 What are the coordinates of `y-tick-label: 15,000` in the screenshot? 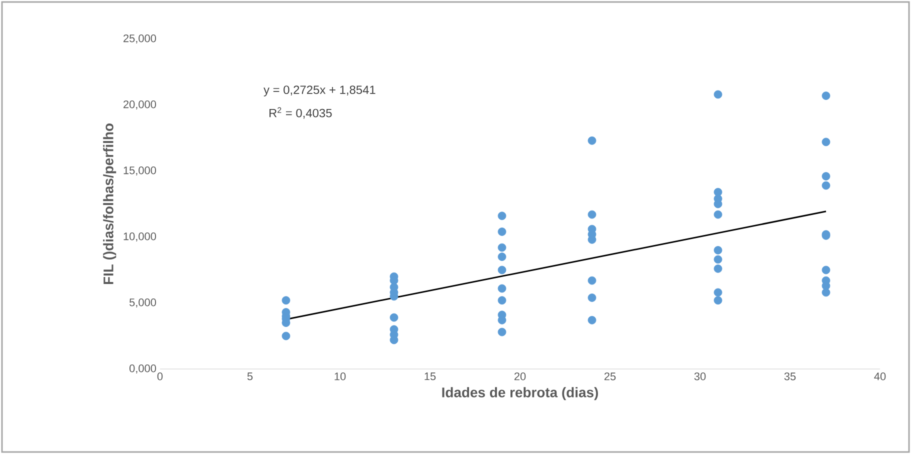 It's located at (140, 171).